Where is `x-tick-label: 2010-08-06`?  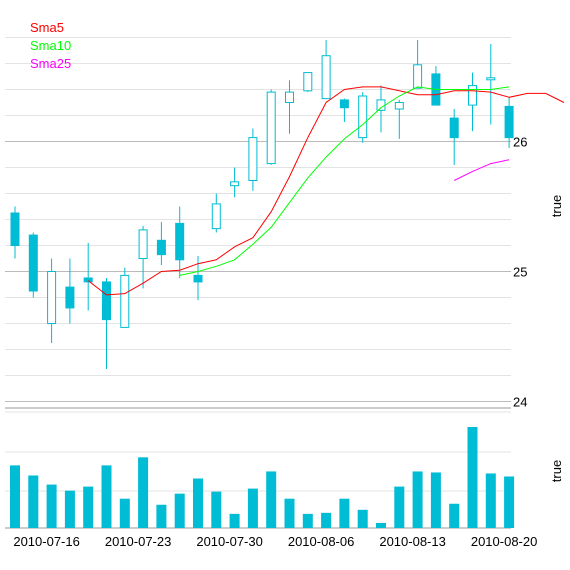 x-tick-label: 2010-08-06 is located at coordinates (321, 541).